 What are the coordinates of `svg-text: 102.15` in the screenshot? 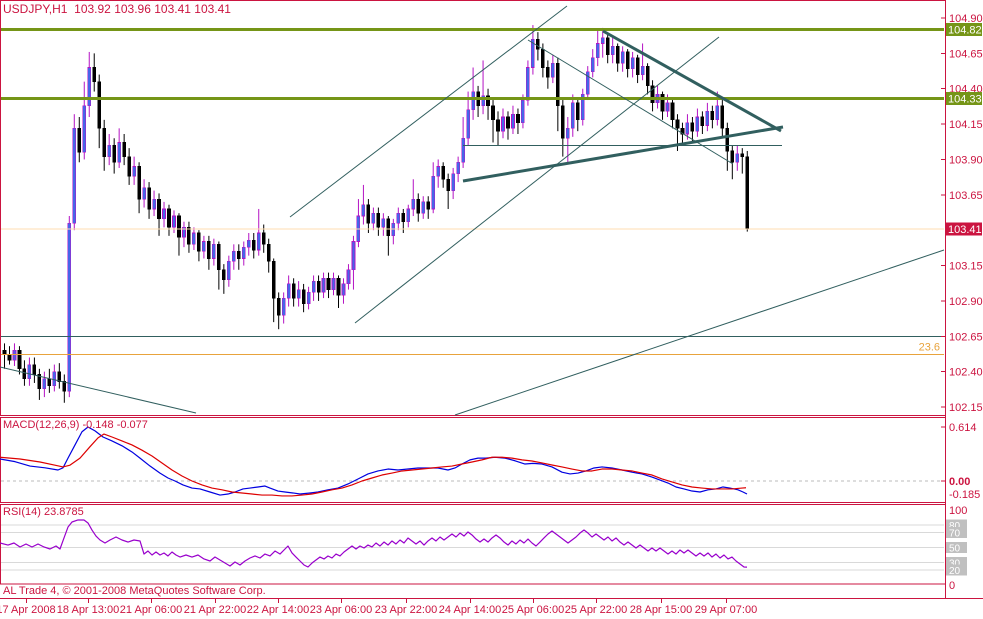 It's located at (966, 408).